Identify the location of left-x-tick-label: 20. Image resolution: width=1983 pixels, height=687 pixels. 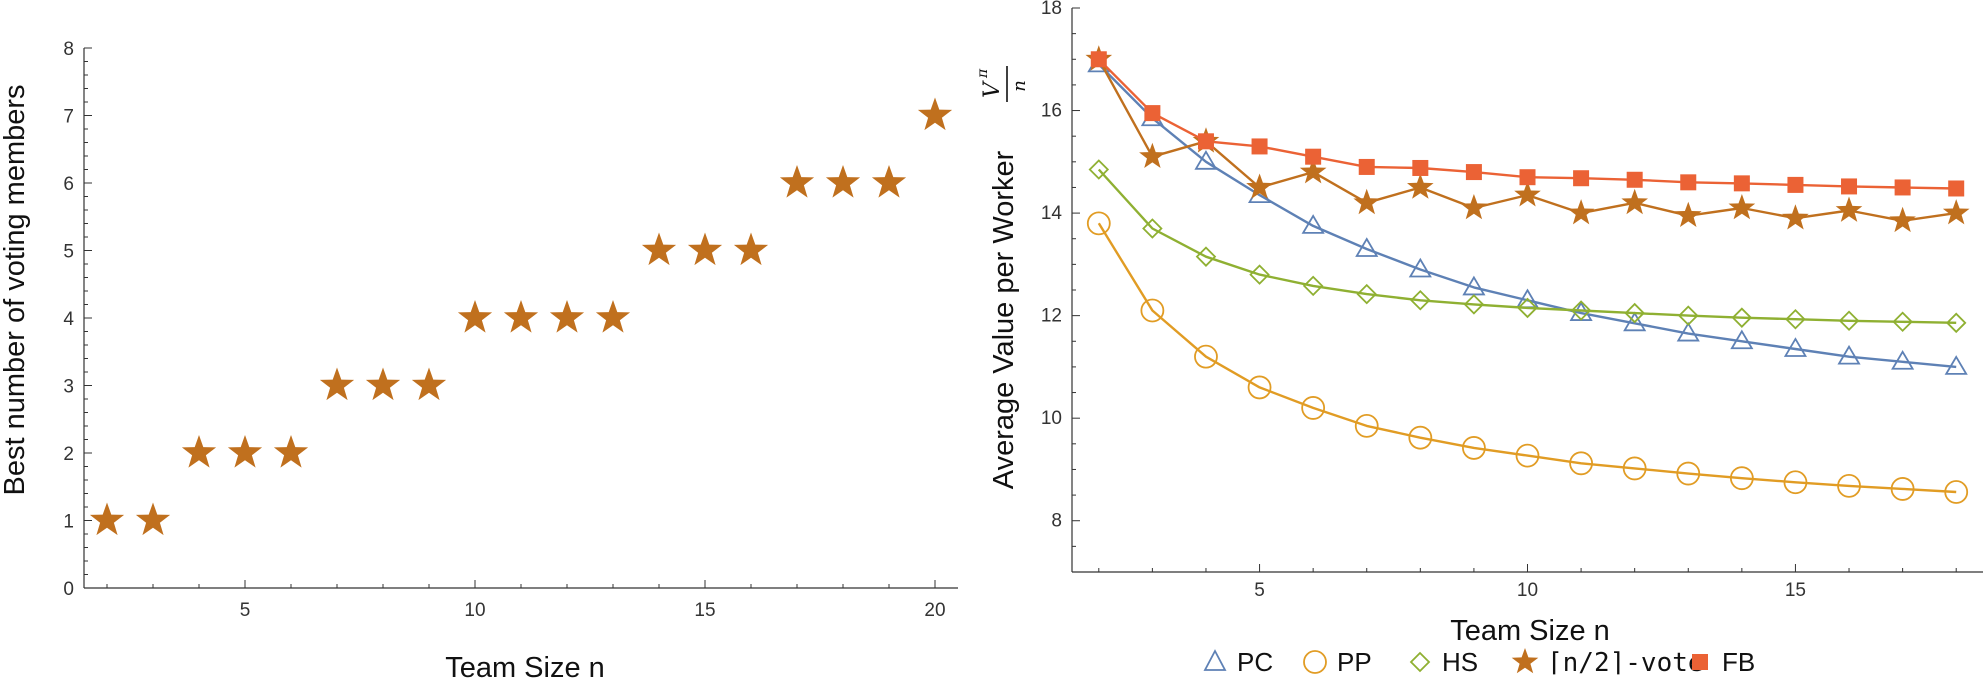
(934, 610).